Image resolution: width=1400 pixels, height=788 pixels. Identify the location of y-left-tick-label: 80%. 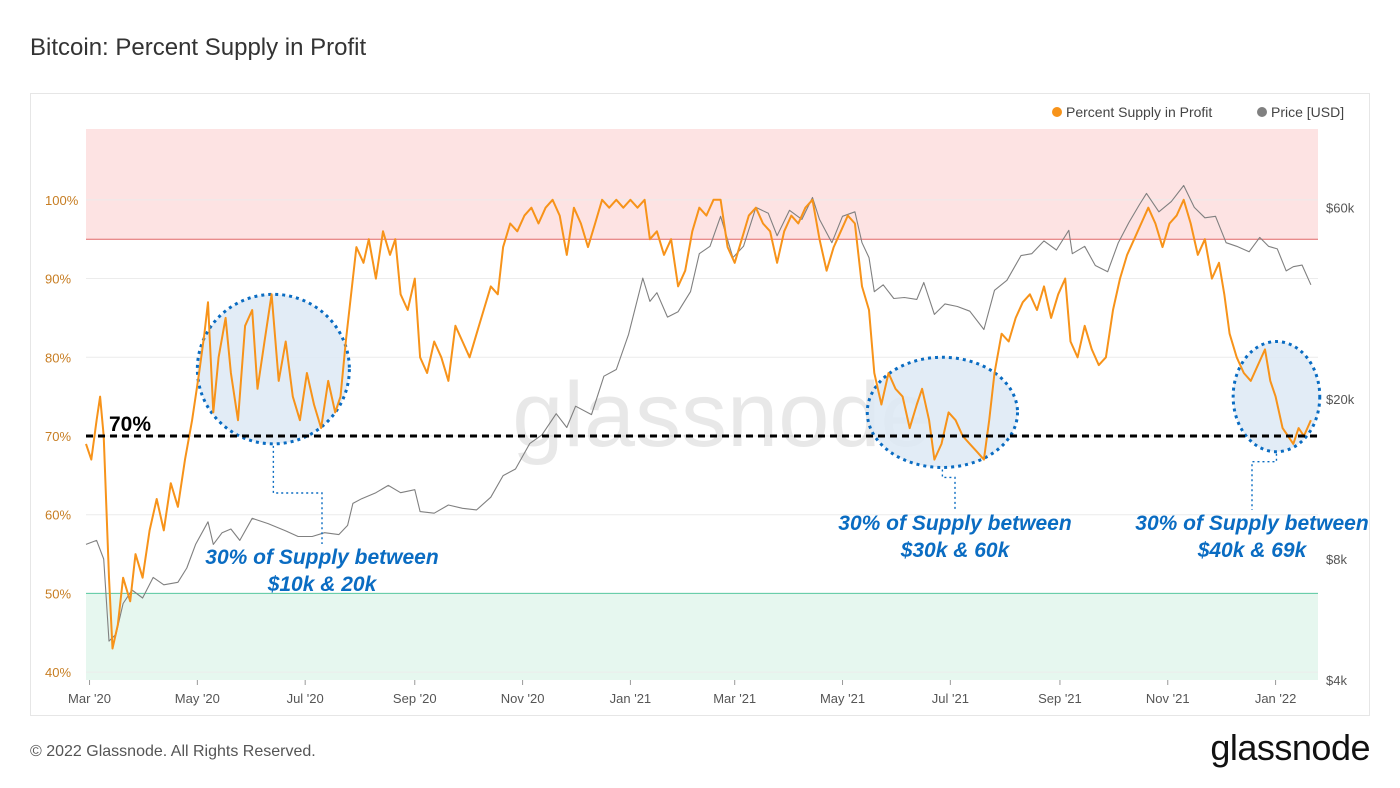
(58, 357).